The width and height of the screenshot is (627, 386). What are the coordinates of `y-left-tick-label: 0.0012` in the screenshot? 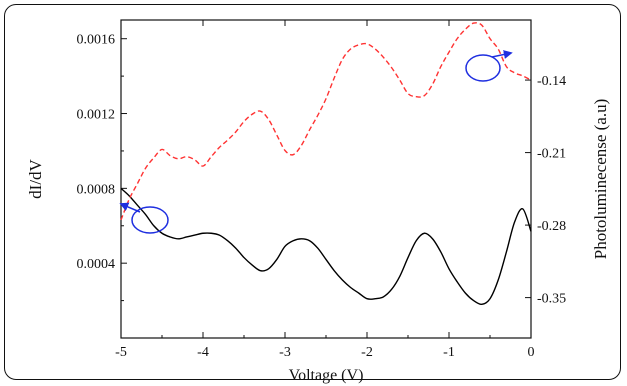 It's located at (96, 115).